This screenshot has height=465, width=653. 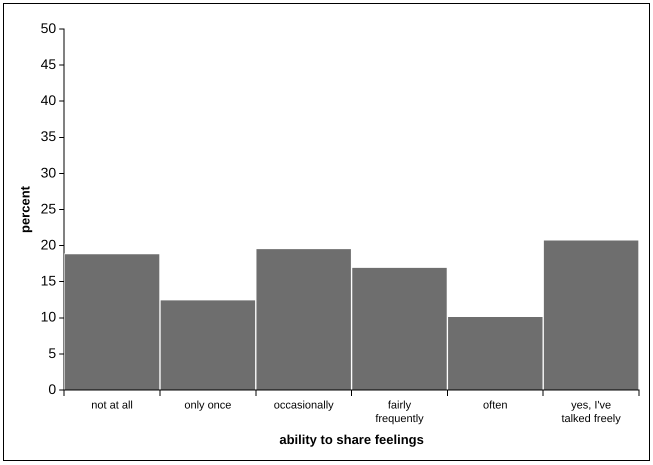 I want to click on x-tick-label: yes, I've talked freely, so click(x=591, y=412).